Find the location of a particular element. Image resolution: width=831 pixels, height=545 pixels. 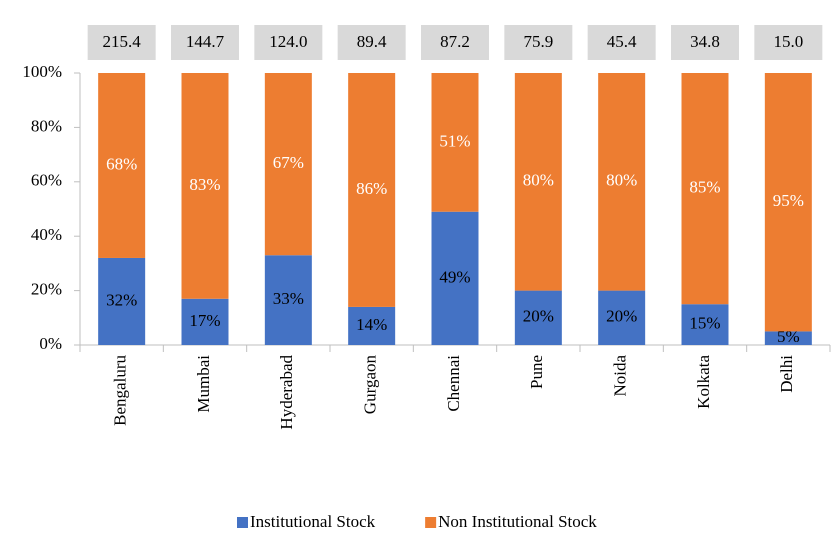

total-label: 45.4 is located at coordinates (622, 41).